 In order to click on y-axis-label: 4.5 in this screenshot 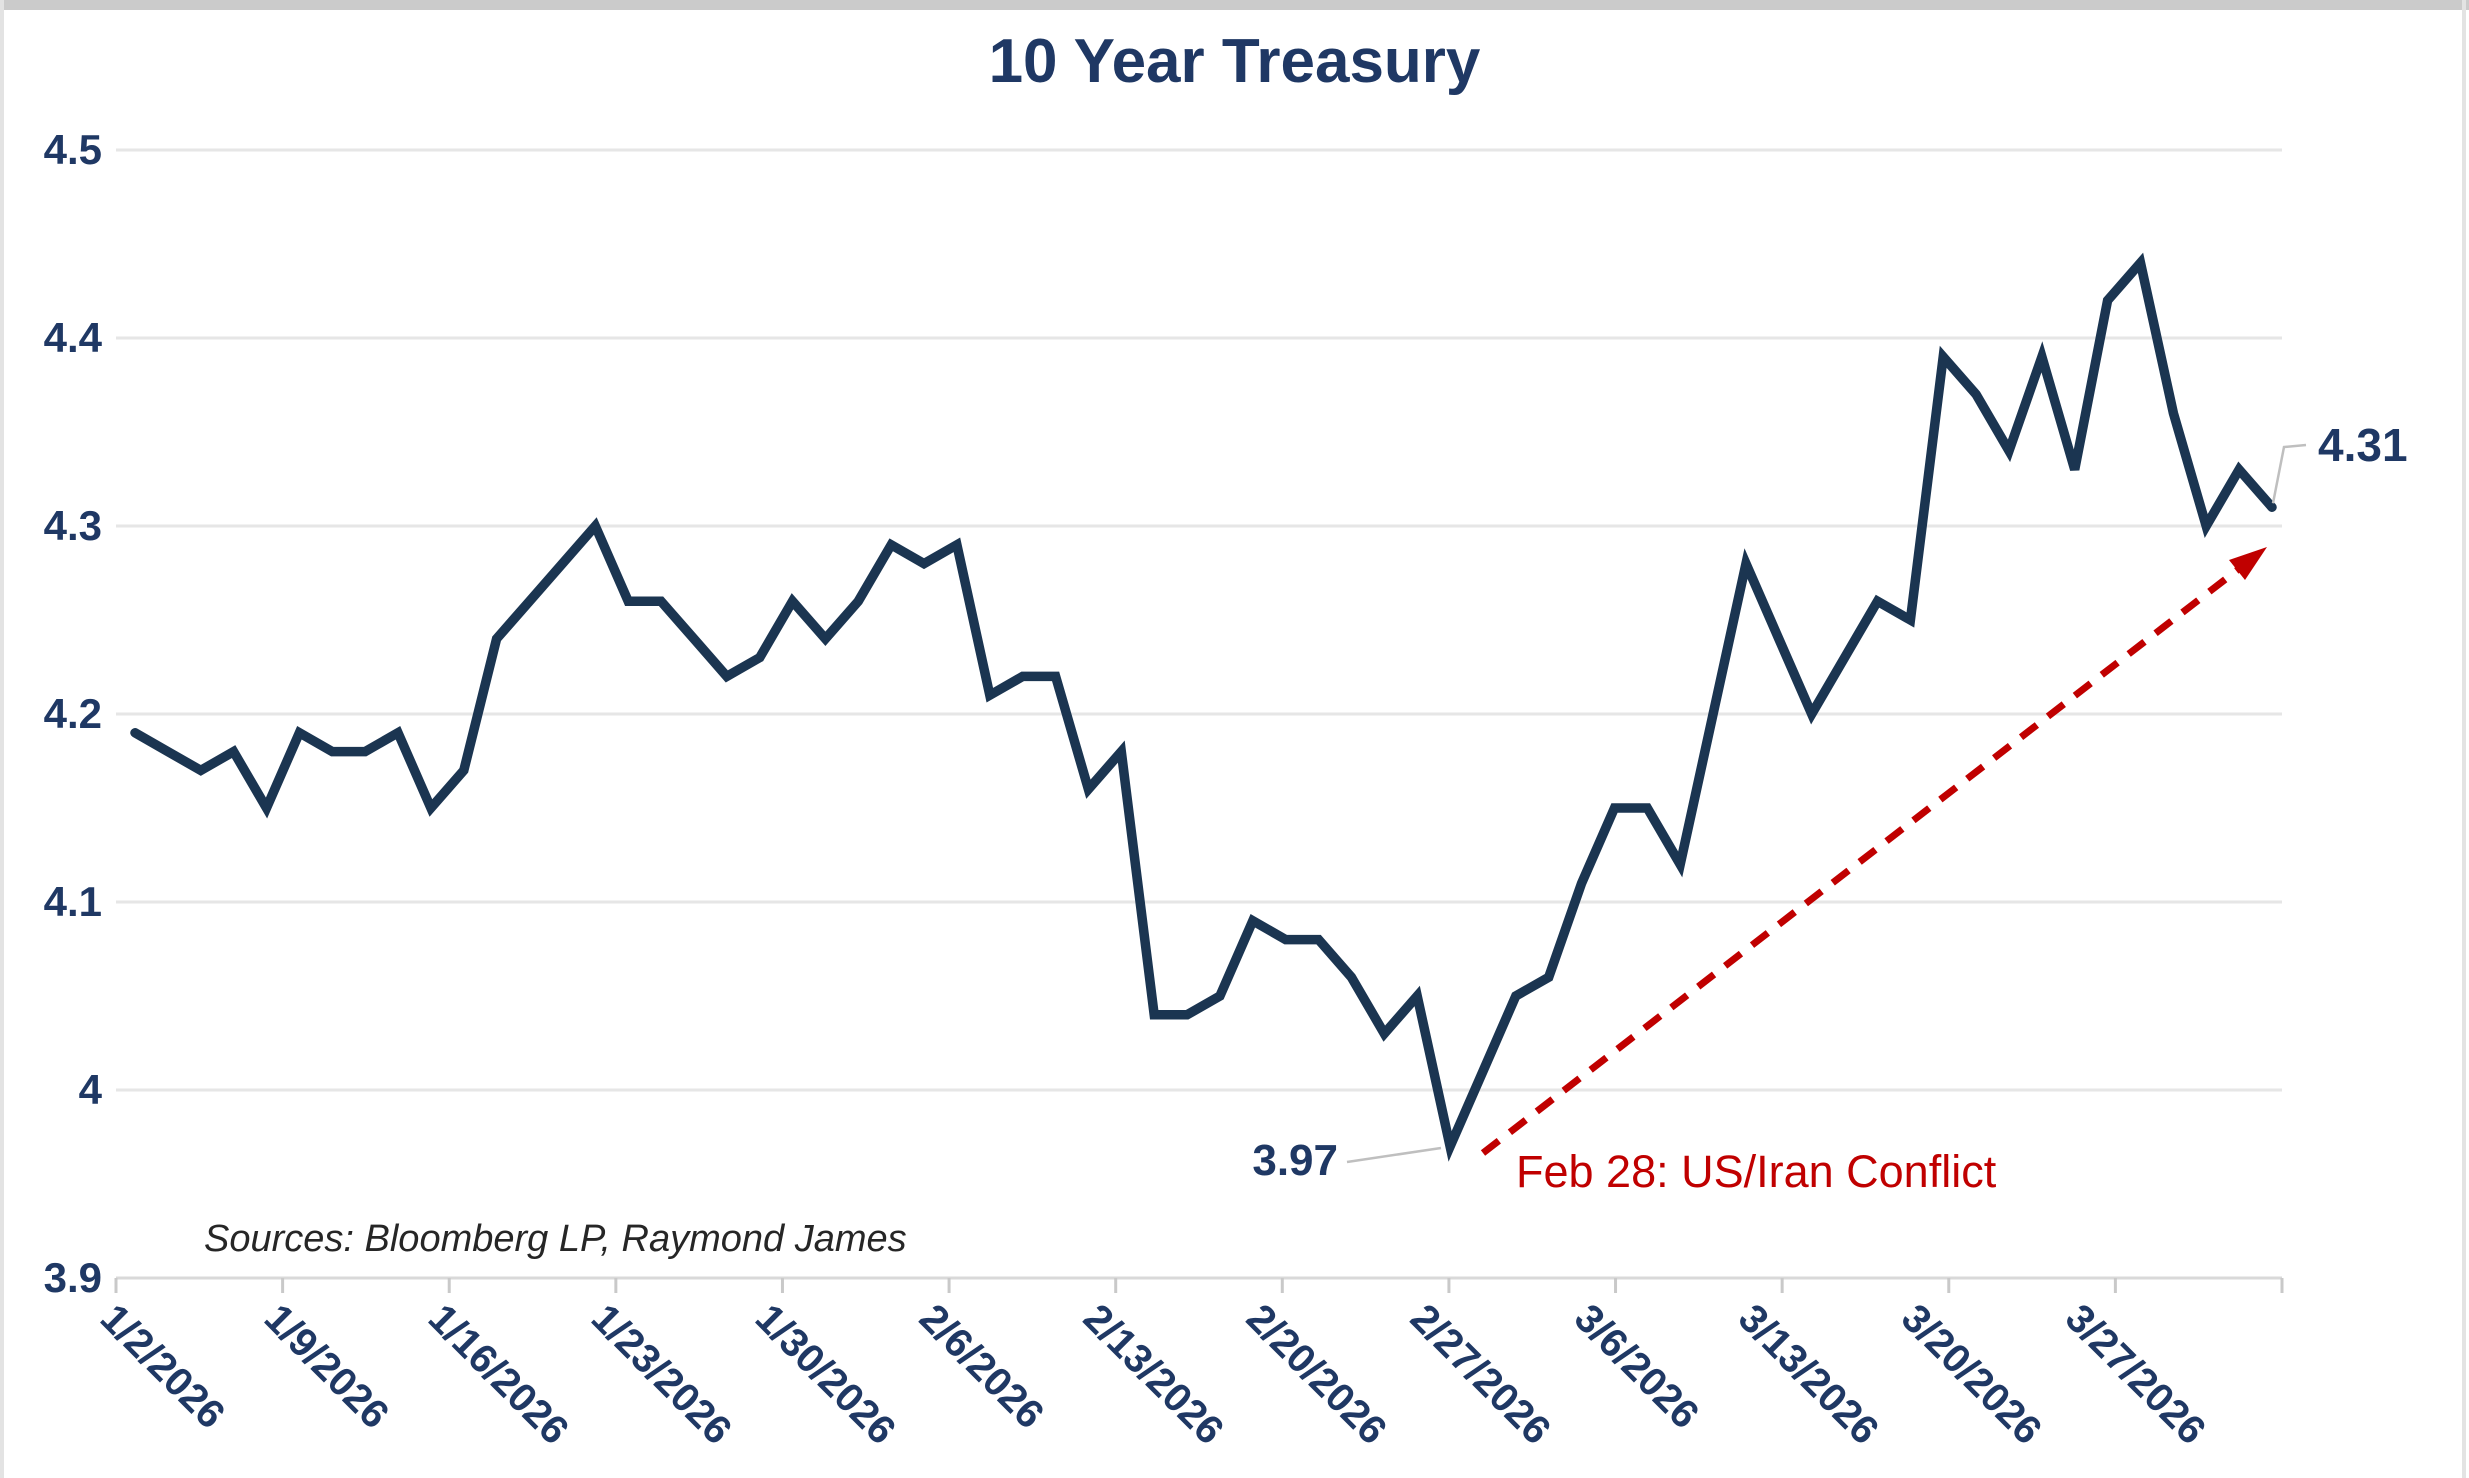, I will do `click(72, 149)`.